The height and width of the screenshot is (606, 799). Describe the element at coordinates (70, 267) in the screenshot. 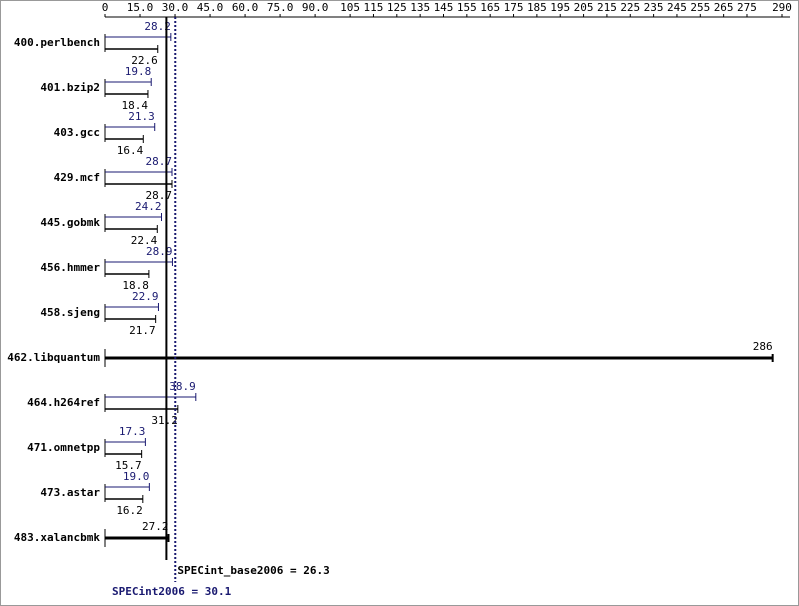

I see `category-label: 456.hmmer` at that location.